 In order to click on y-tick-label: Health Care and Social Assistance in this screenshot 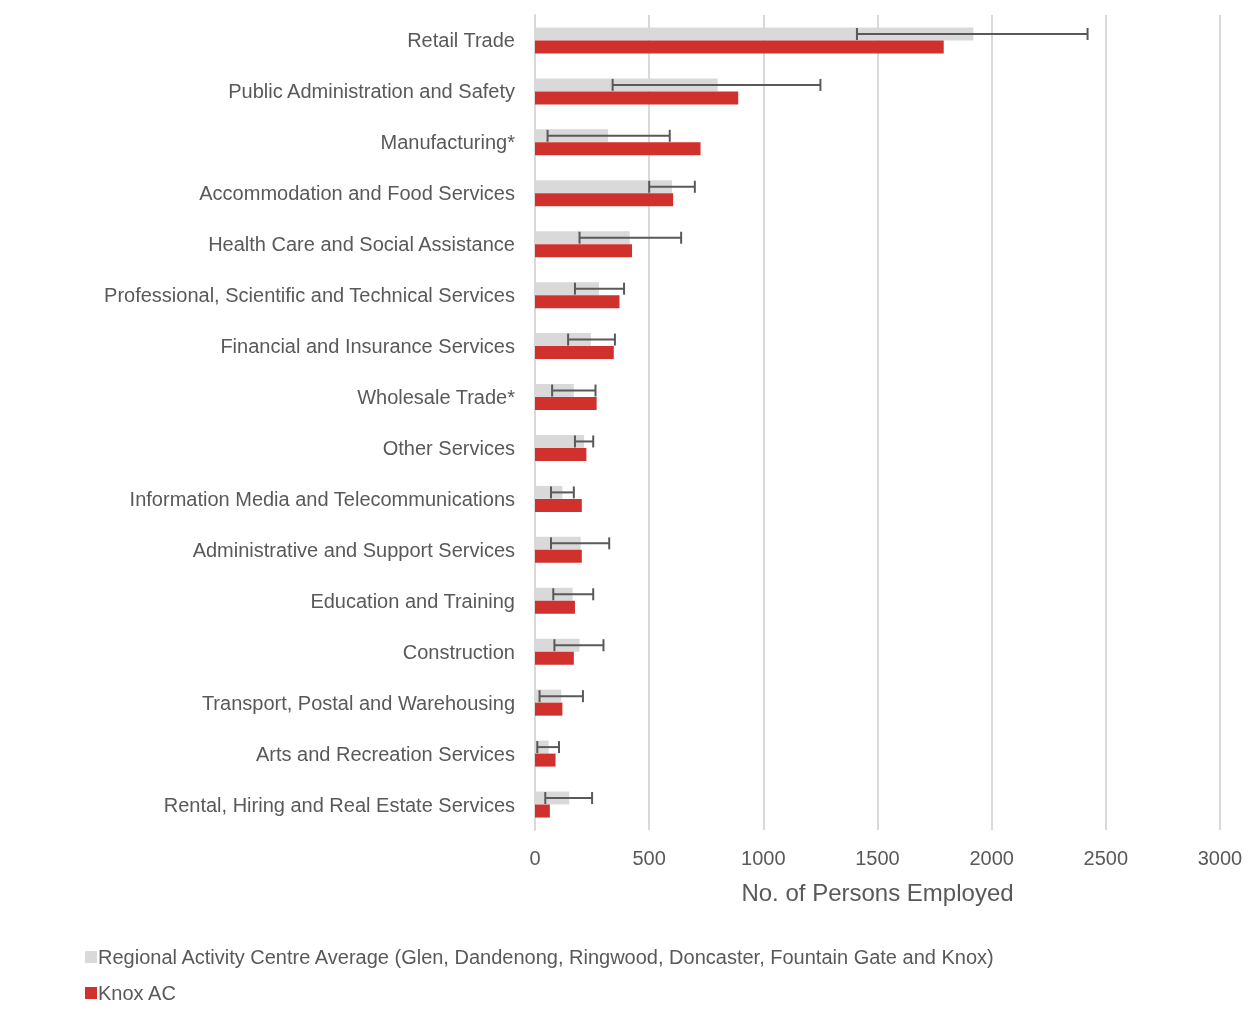, I will do `click(361, 244)`.